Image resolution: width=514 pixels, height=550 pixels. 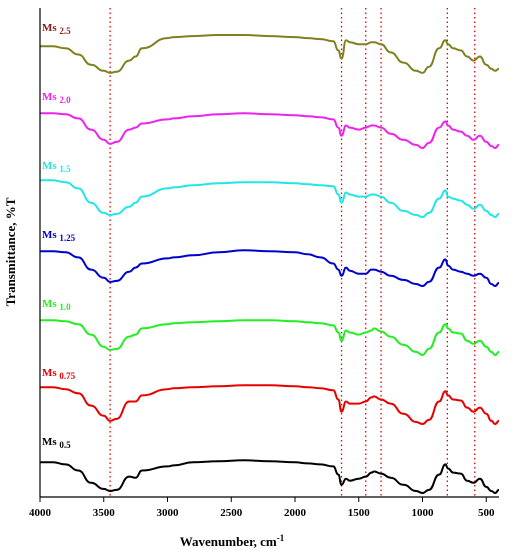 What do you see at coordinates (359, 513) in the screenshot?
I see `x-tick-label: 1500` at bounding box center [359, 513].